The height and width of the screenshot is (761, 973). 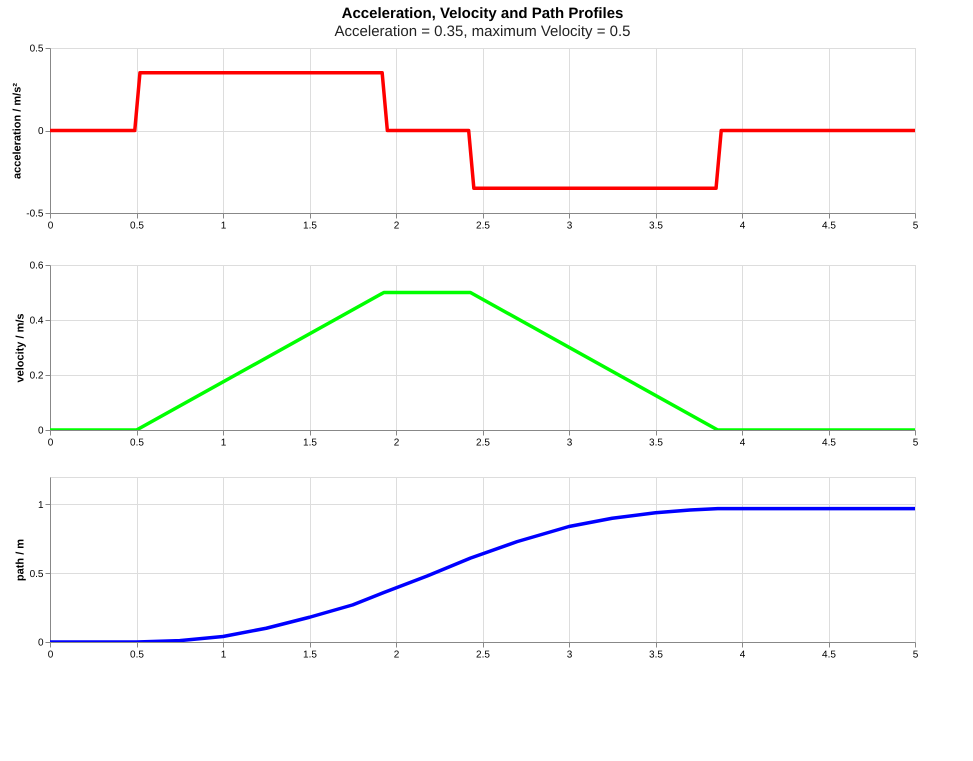 I want to click on y-tick-label: 0.6, so click(x=37, y=266).